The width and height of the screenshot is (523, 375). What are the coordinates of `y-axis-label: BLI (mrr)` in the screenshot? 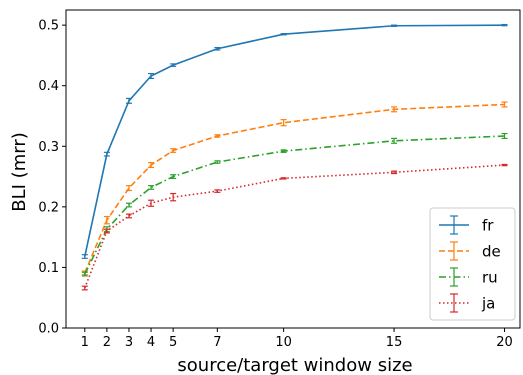 It's located at (19, 171).